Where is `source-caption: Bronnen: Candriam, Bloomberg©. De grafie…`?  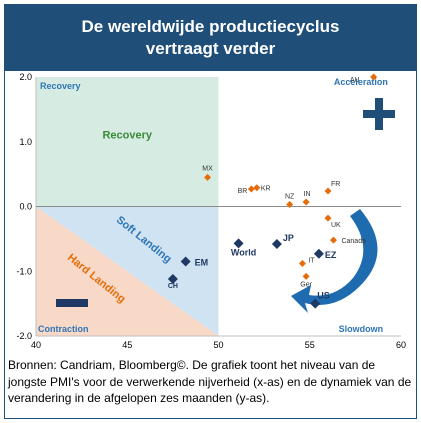
source-caption: Bronnen: Candriam, Bloomberg©. De grafie… is located at coordinates (210, 381).